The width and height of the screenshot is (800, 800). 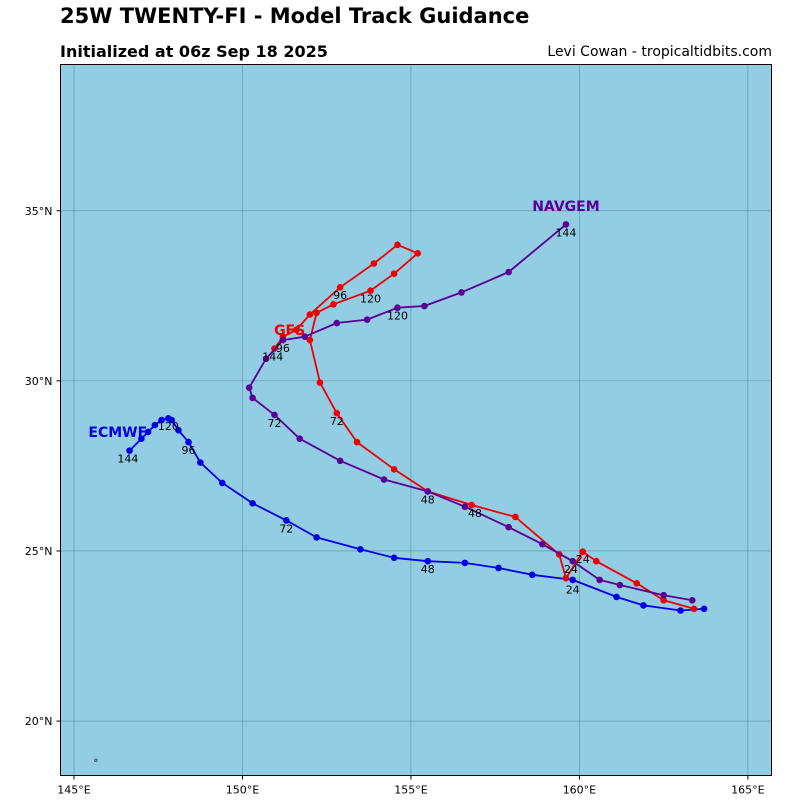 What do you see at coordinates (295, 16) in the screenshot?
I see `chart-title: 25W TWENTY-FI - Model Track Guidance` at bounding box center [295, 16].